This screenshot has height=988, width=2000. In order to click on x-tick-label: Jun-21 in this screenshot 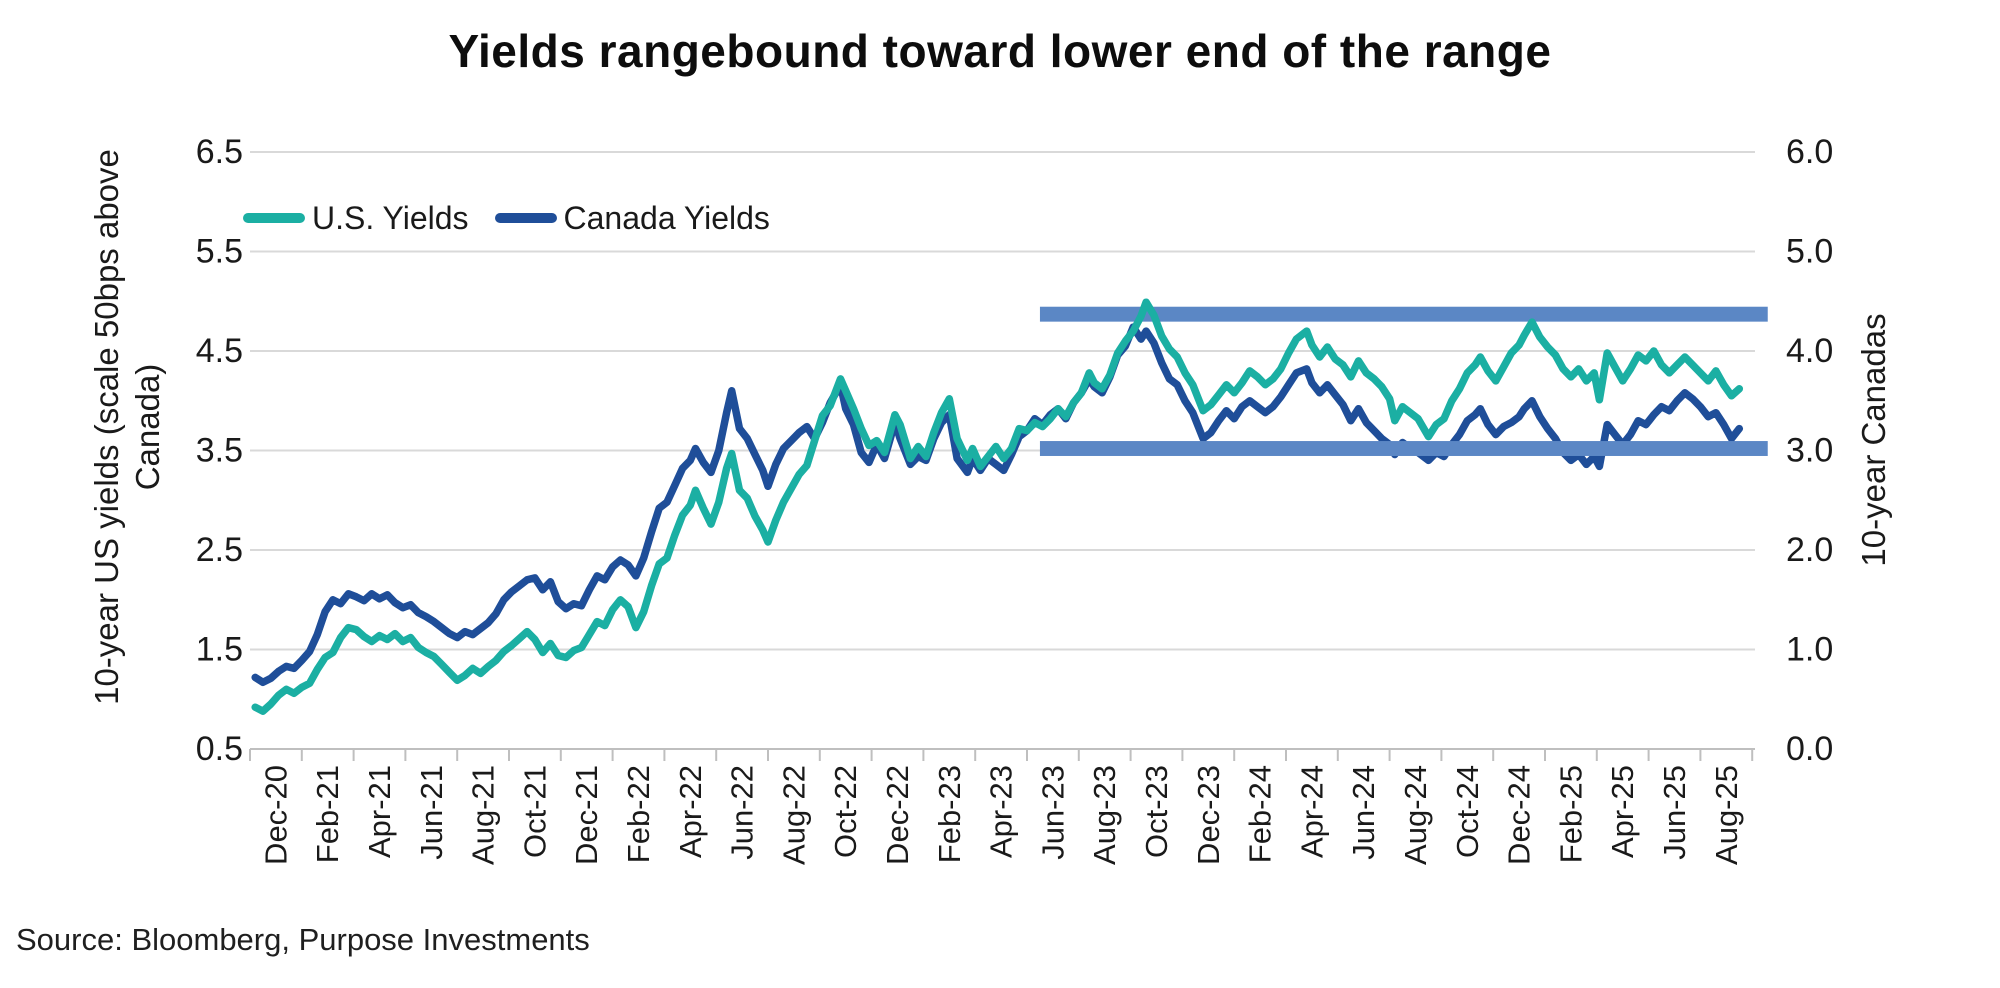, I will do `click(431, 812)`.